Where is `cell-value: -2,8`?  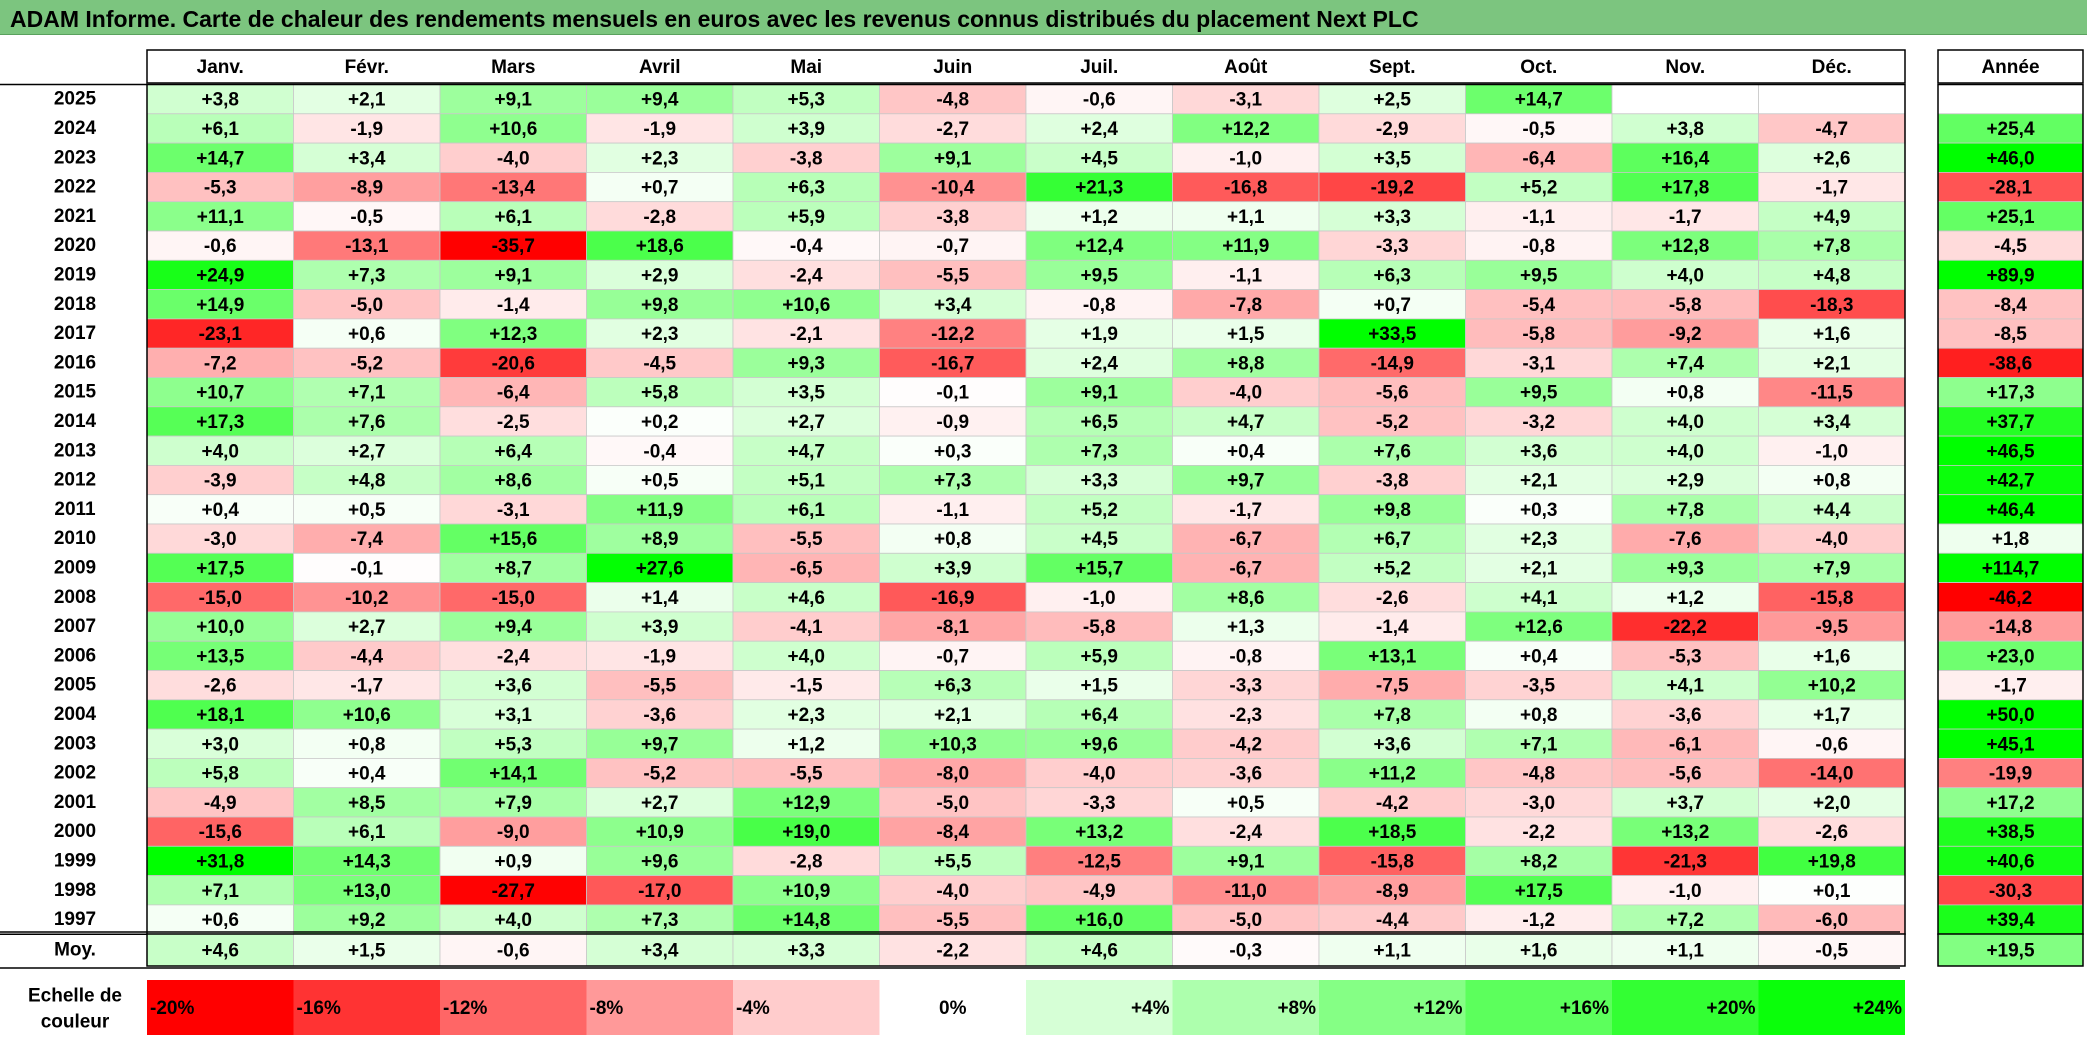 cell-value: -2,8 is located at coordinates (659, 217).